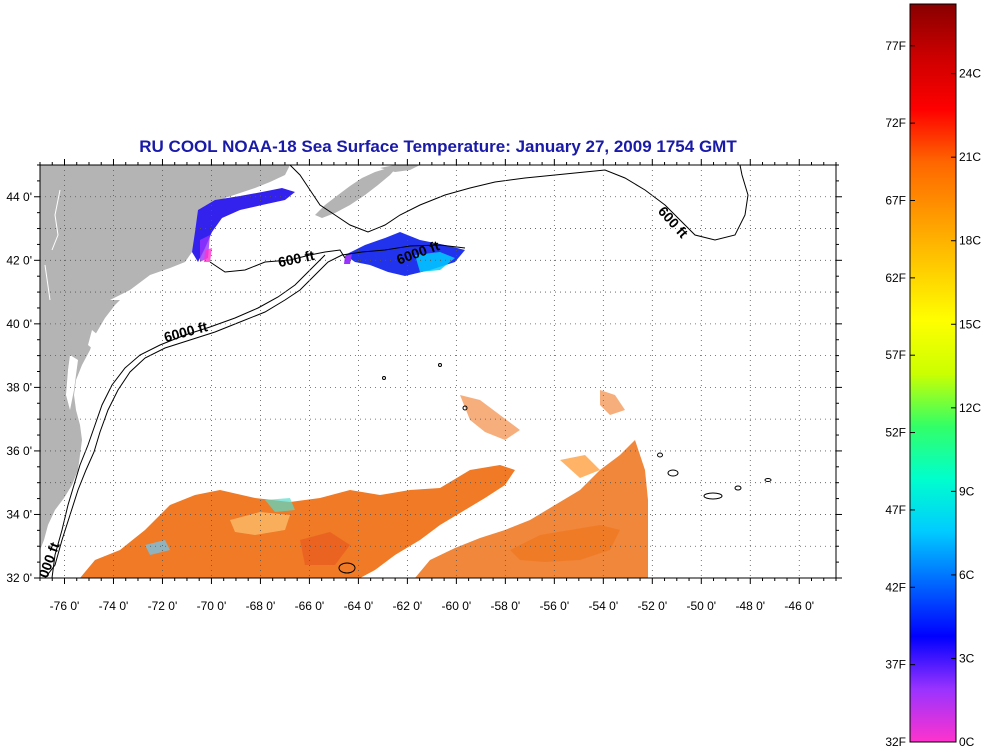 This screenshot has height=754, width=984. Describe the element at coordinates (895, 355) in the screenshot. I see `colorbar-f-label: 57F` at that location.